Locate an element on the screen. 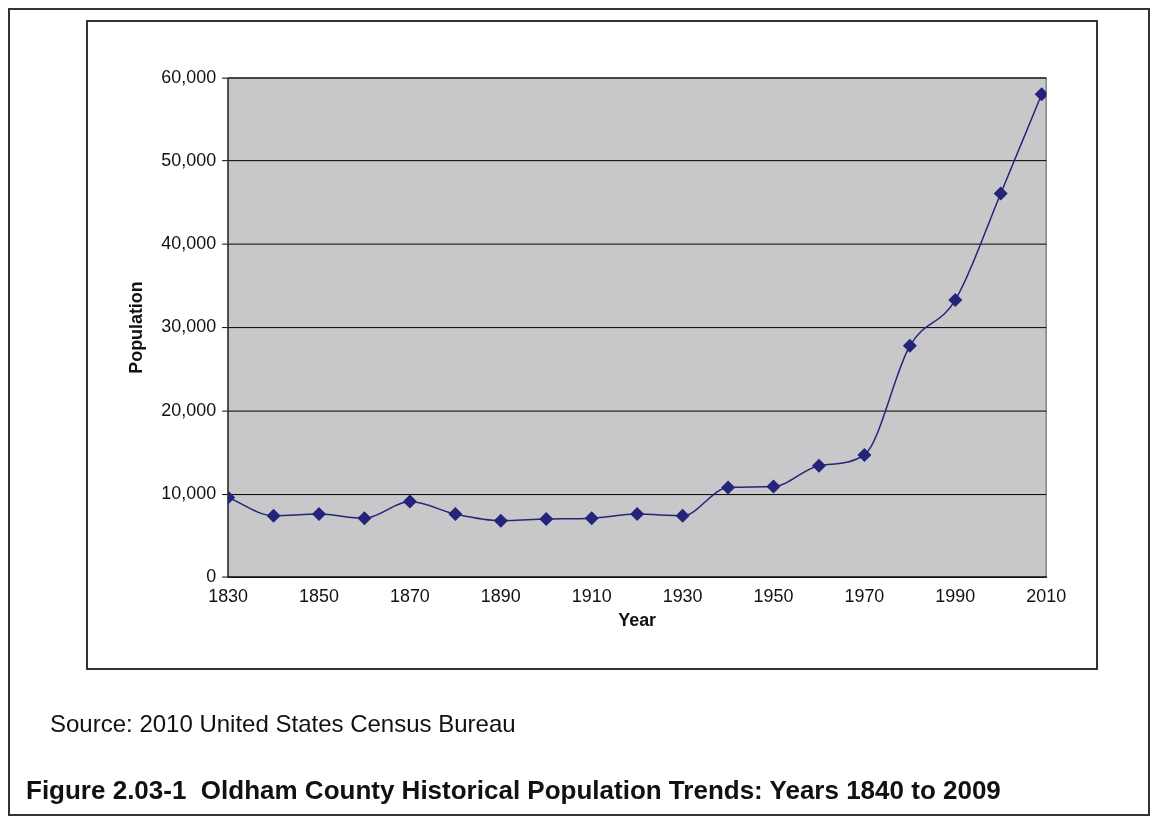 This screenshot has width=1158, height=822. x-tick-label: 2010 is located at coordinates (1046, 596).